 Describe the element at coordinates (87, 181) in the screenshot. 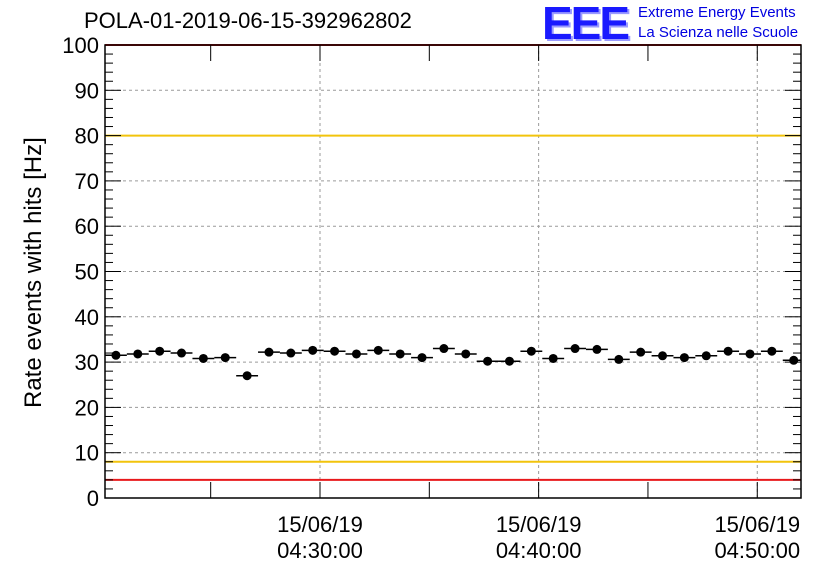

I see `y-tick-label: 70` at that location.